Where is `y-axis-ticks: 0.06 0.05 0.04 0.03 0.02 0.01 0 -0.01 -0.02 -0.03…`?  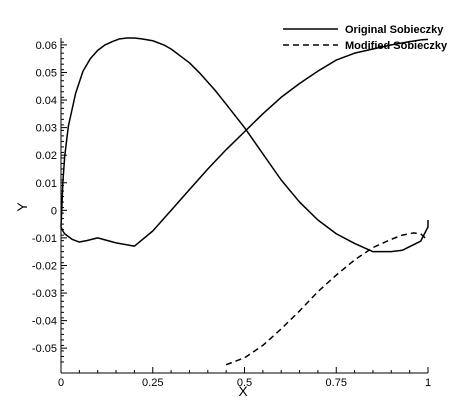
y-axis-ticks: 0.06 0.05 0.04 0.03 0.02 0.01 0 -0.01 -0.02 -0.03… is located at coordinates (49, 201).